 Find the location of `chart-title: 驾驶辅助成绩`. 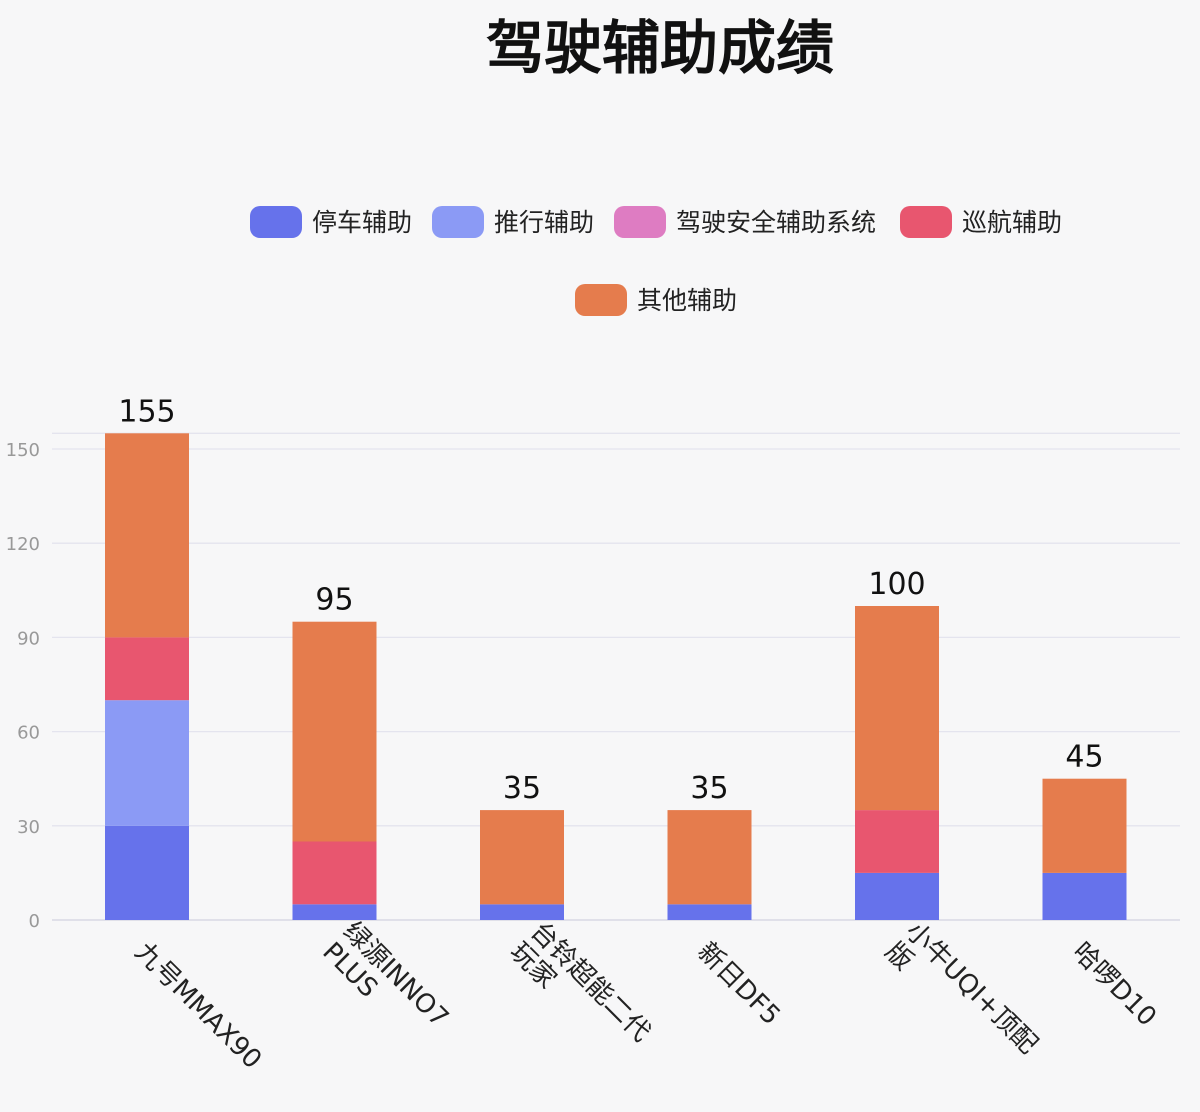

chart-title: 驾驶辅助成绩 is located at coordinates (660, 48).